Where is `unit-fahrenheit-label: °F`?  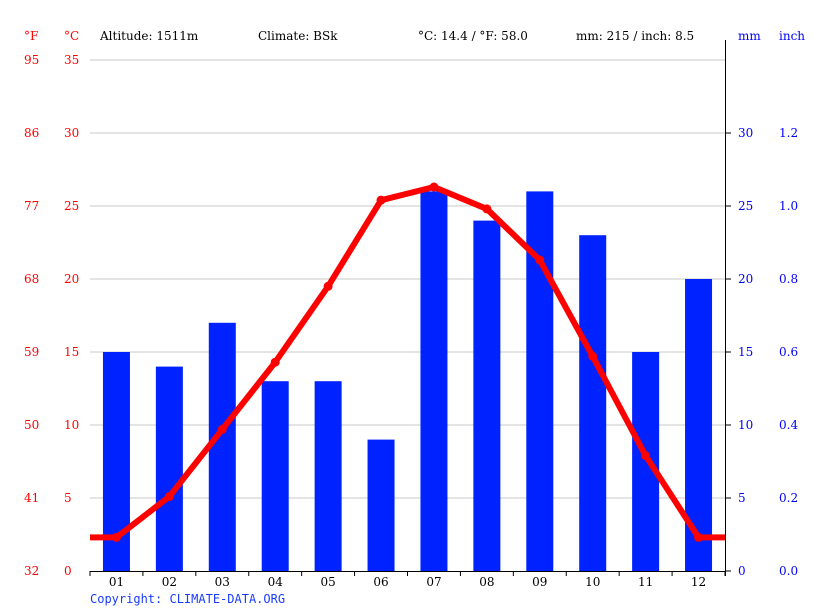
unit-fahrenheit-label: °F is located at coordinates (31, 36).